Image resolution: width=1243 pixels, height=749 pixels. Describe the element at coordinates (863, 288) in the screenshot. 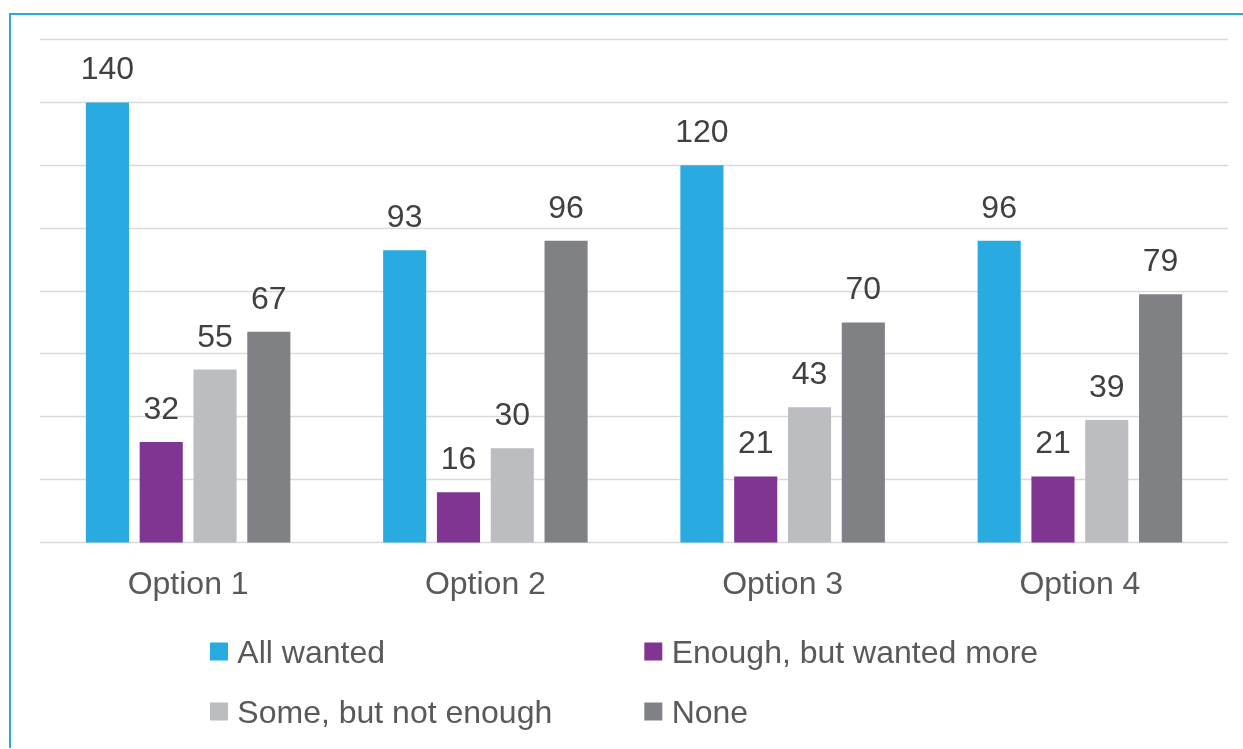

I see `data-label: 70` at that location.